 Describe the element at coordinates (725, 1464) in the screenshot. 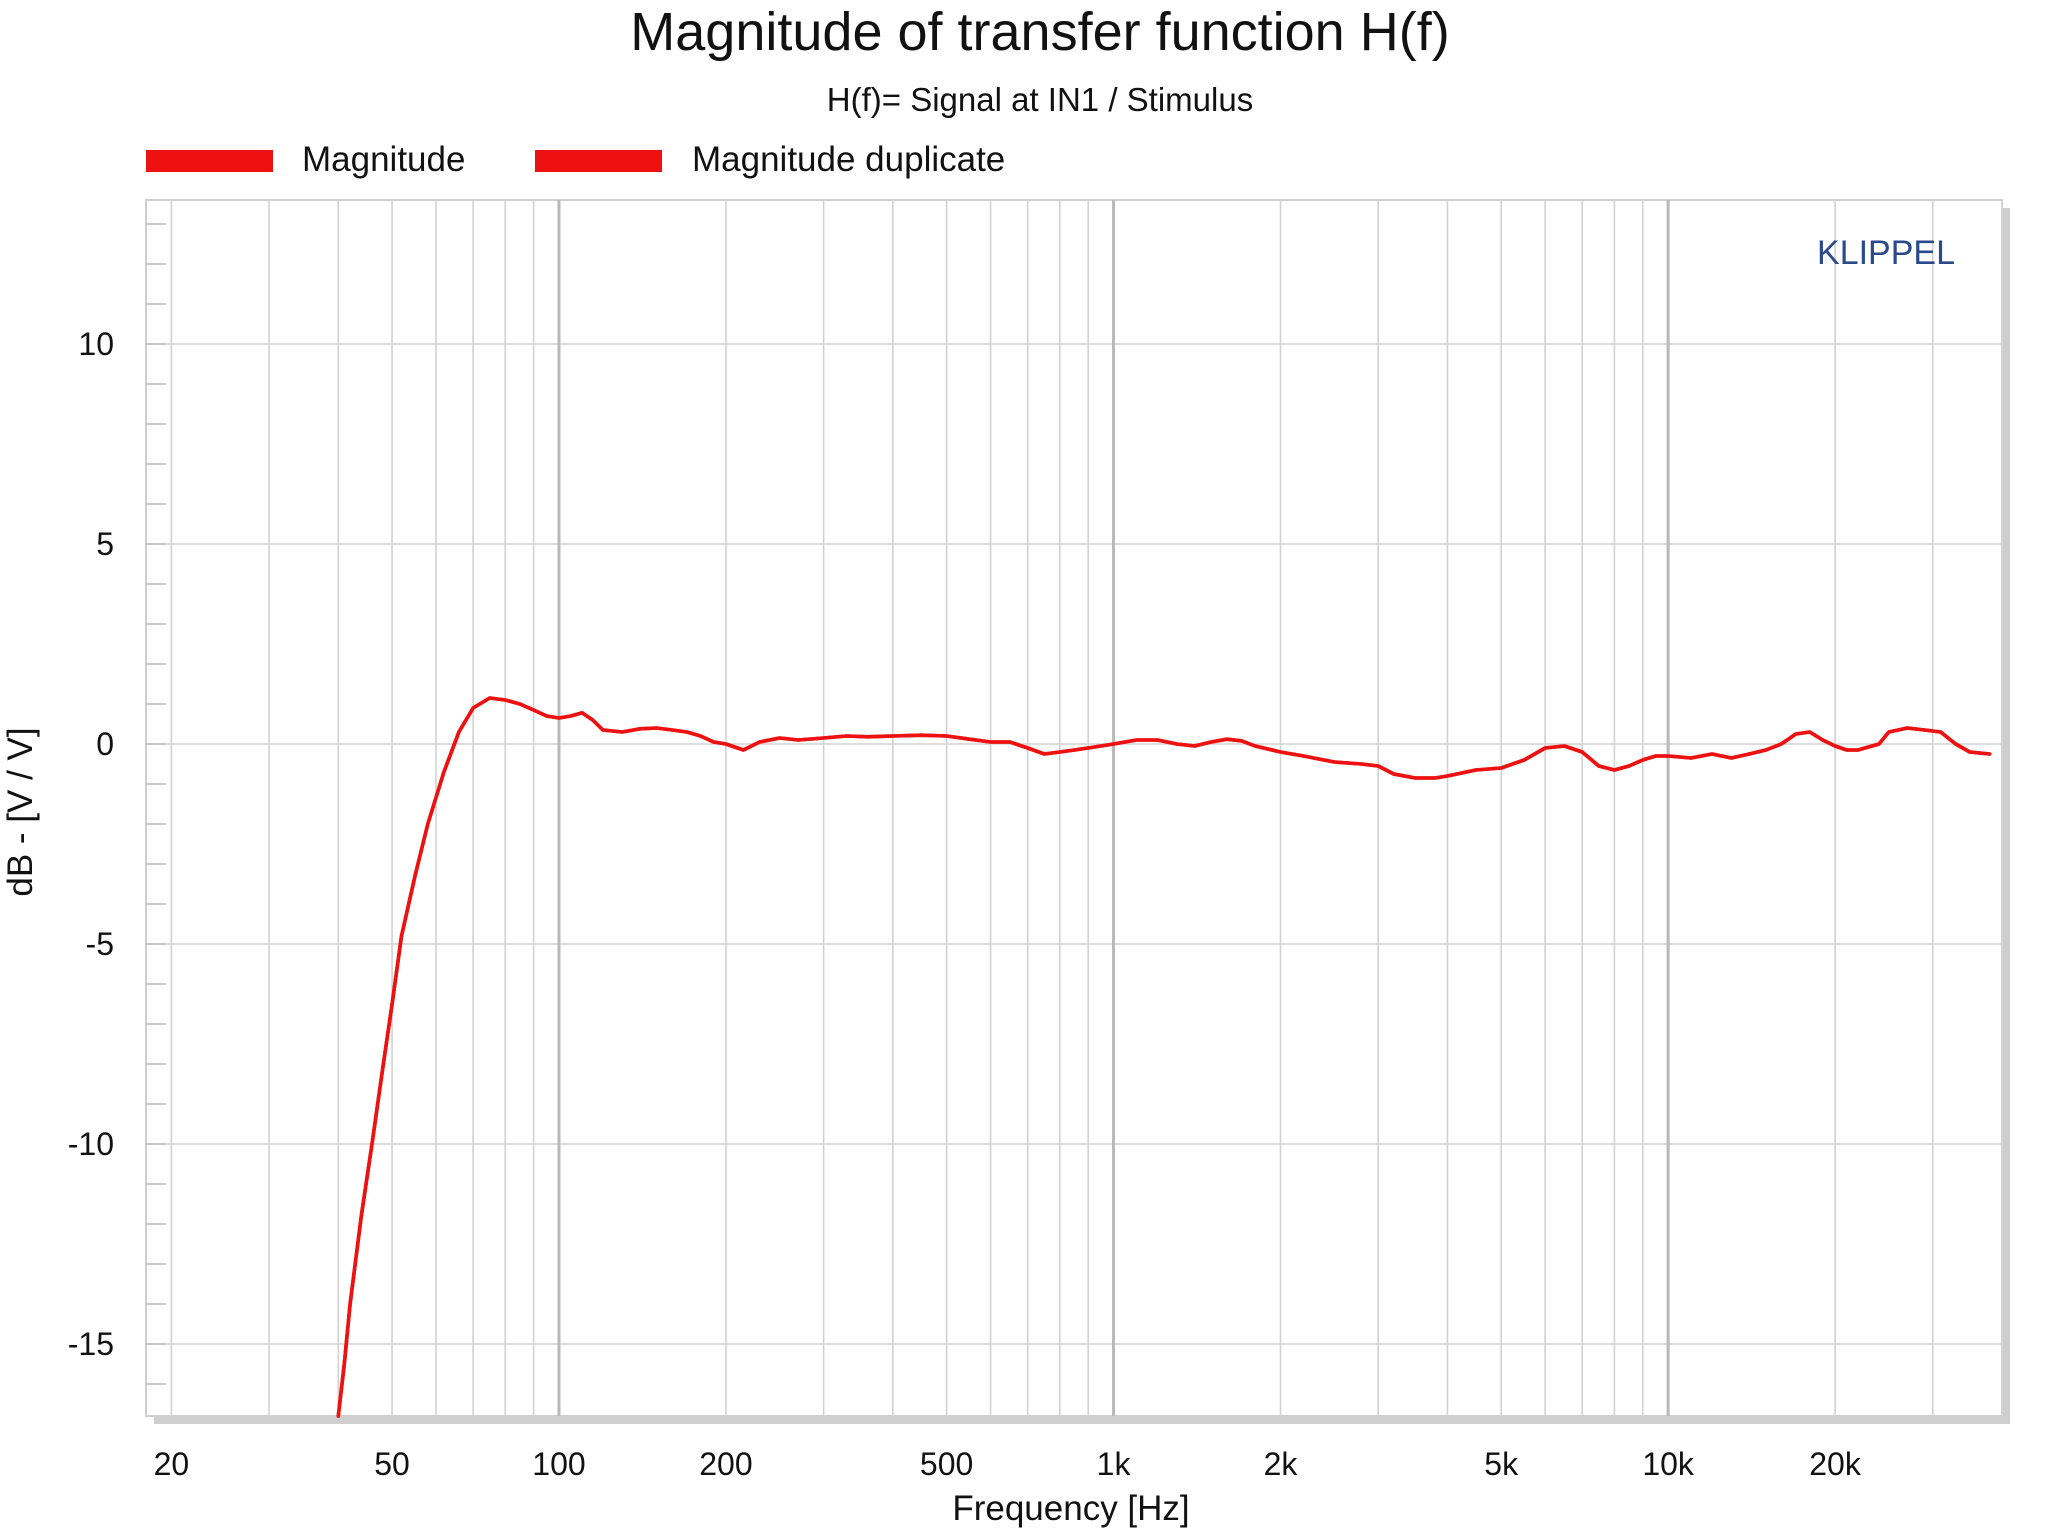

I see `x-tick-label-200: 200` at that location.